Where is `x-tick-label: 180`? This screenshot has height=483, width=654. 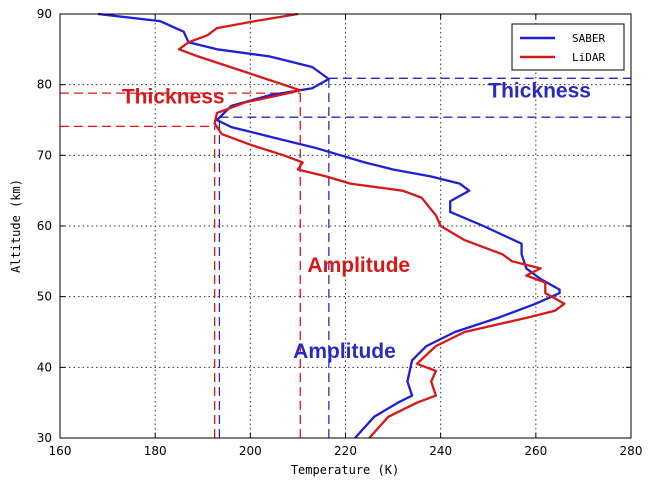
x-tick-label: 180 is located at coordinates (155, 451).